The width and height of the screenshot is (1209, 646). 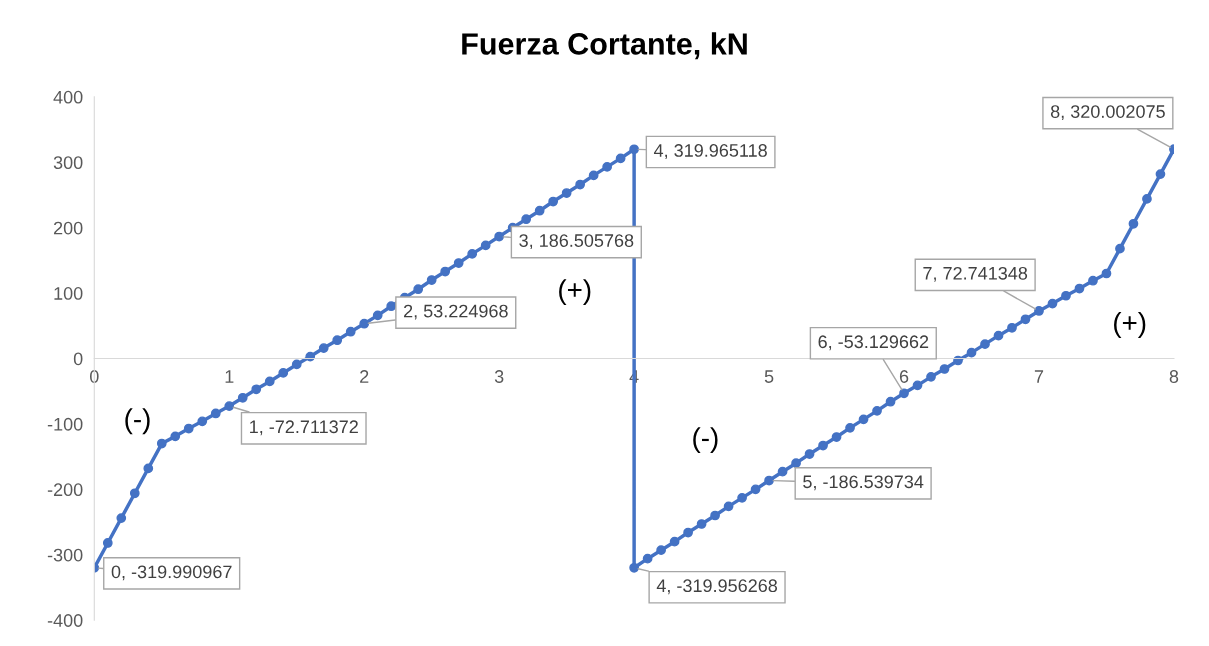 I want to click on chart-title: Fuerza Cortante, kN, so click(x=604, y=46).